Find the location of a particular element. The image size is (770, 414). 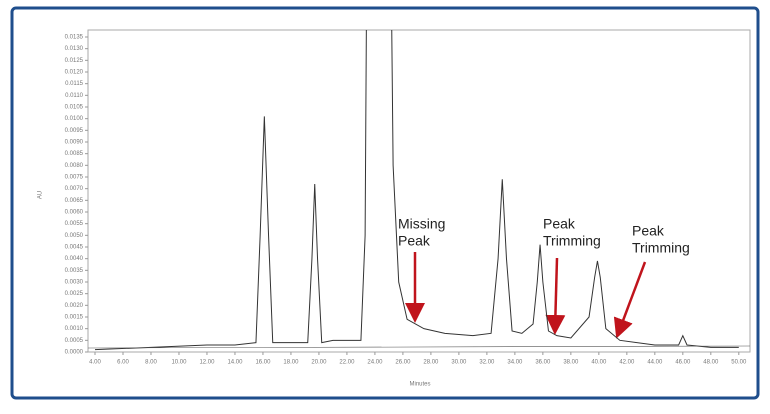

x-tick-label: 18.00 is located at coordinates (291, 363).